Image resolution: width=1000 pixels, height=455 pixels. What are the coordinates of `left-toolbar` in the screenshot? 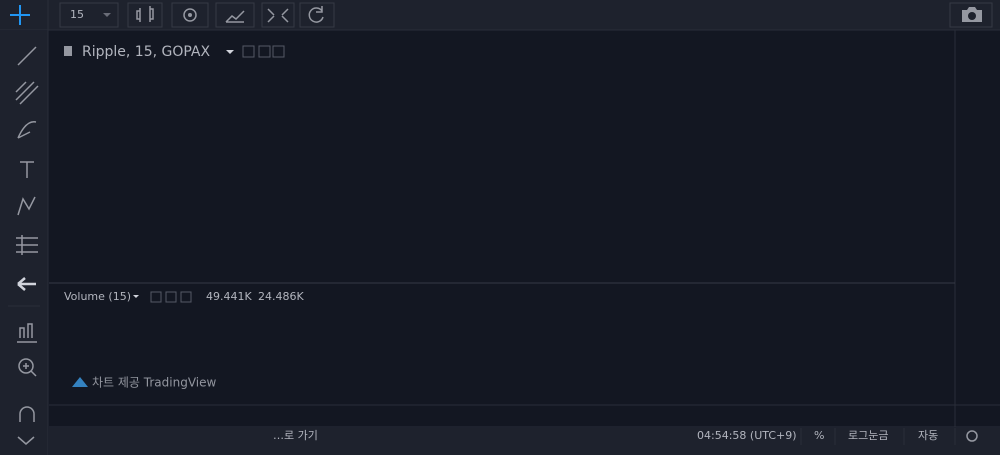 It's located at (24, 243).